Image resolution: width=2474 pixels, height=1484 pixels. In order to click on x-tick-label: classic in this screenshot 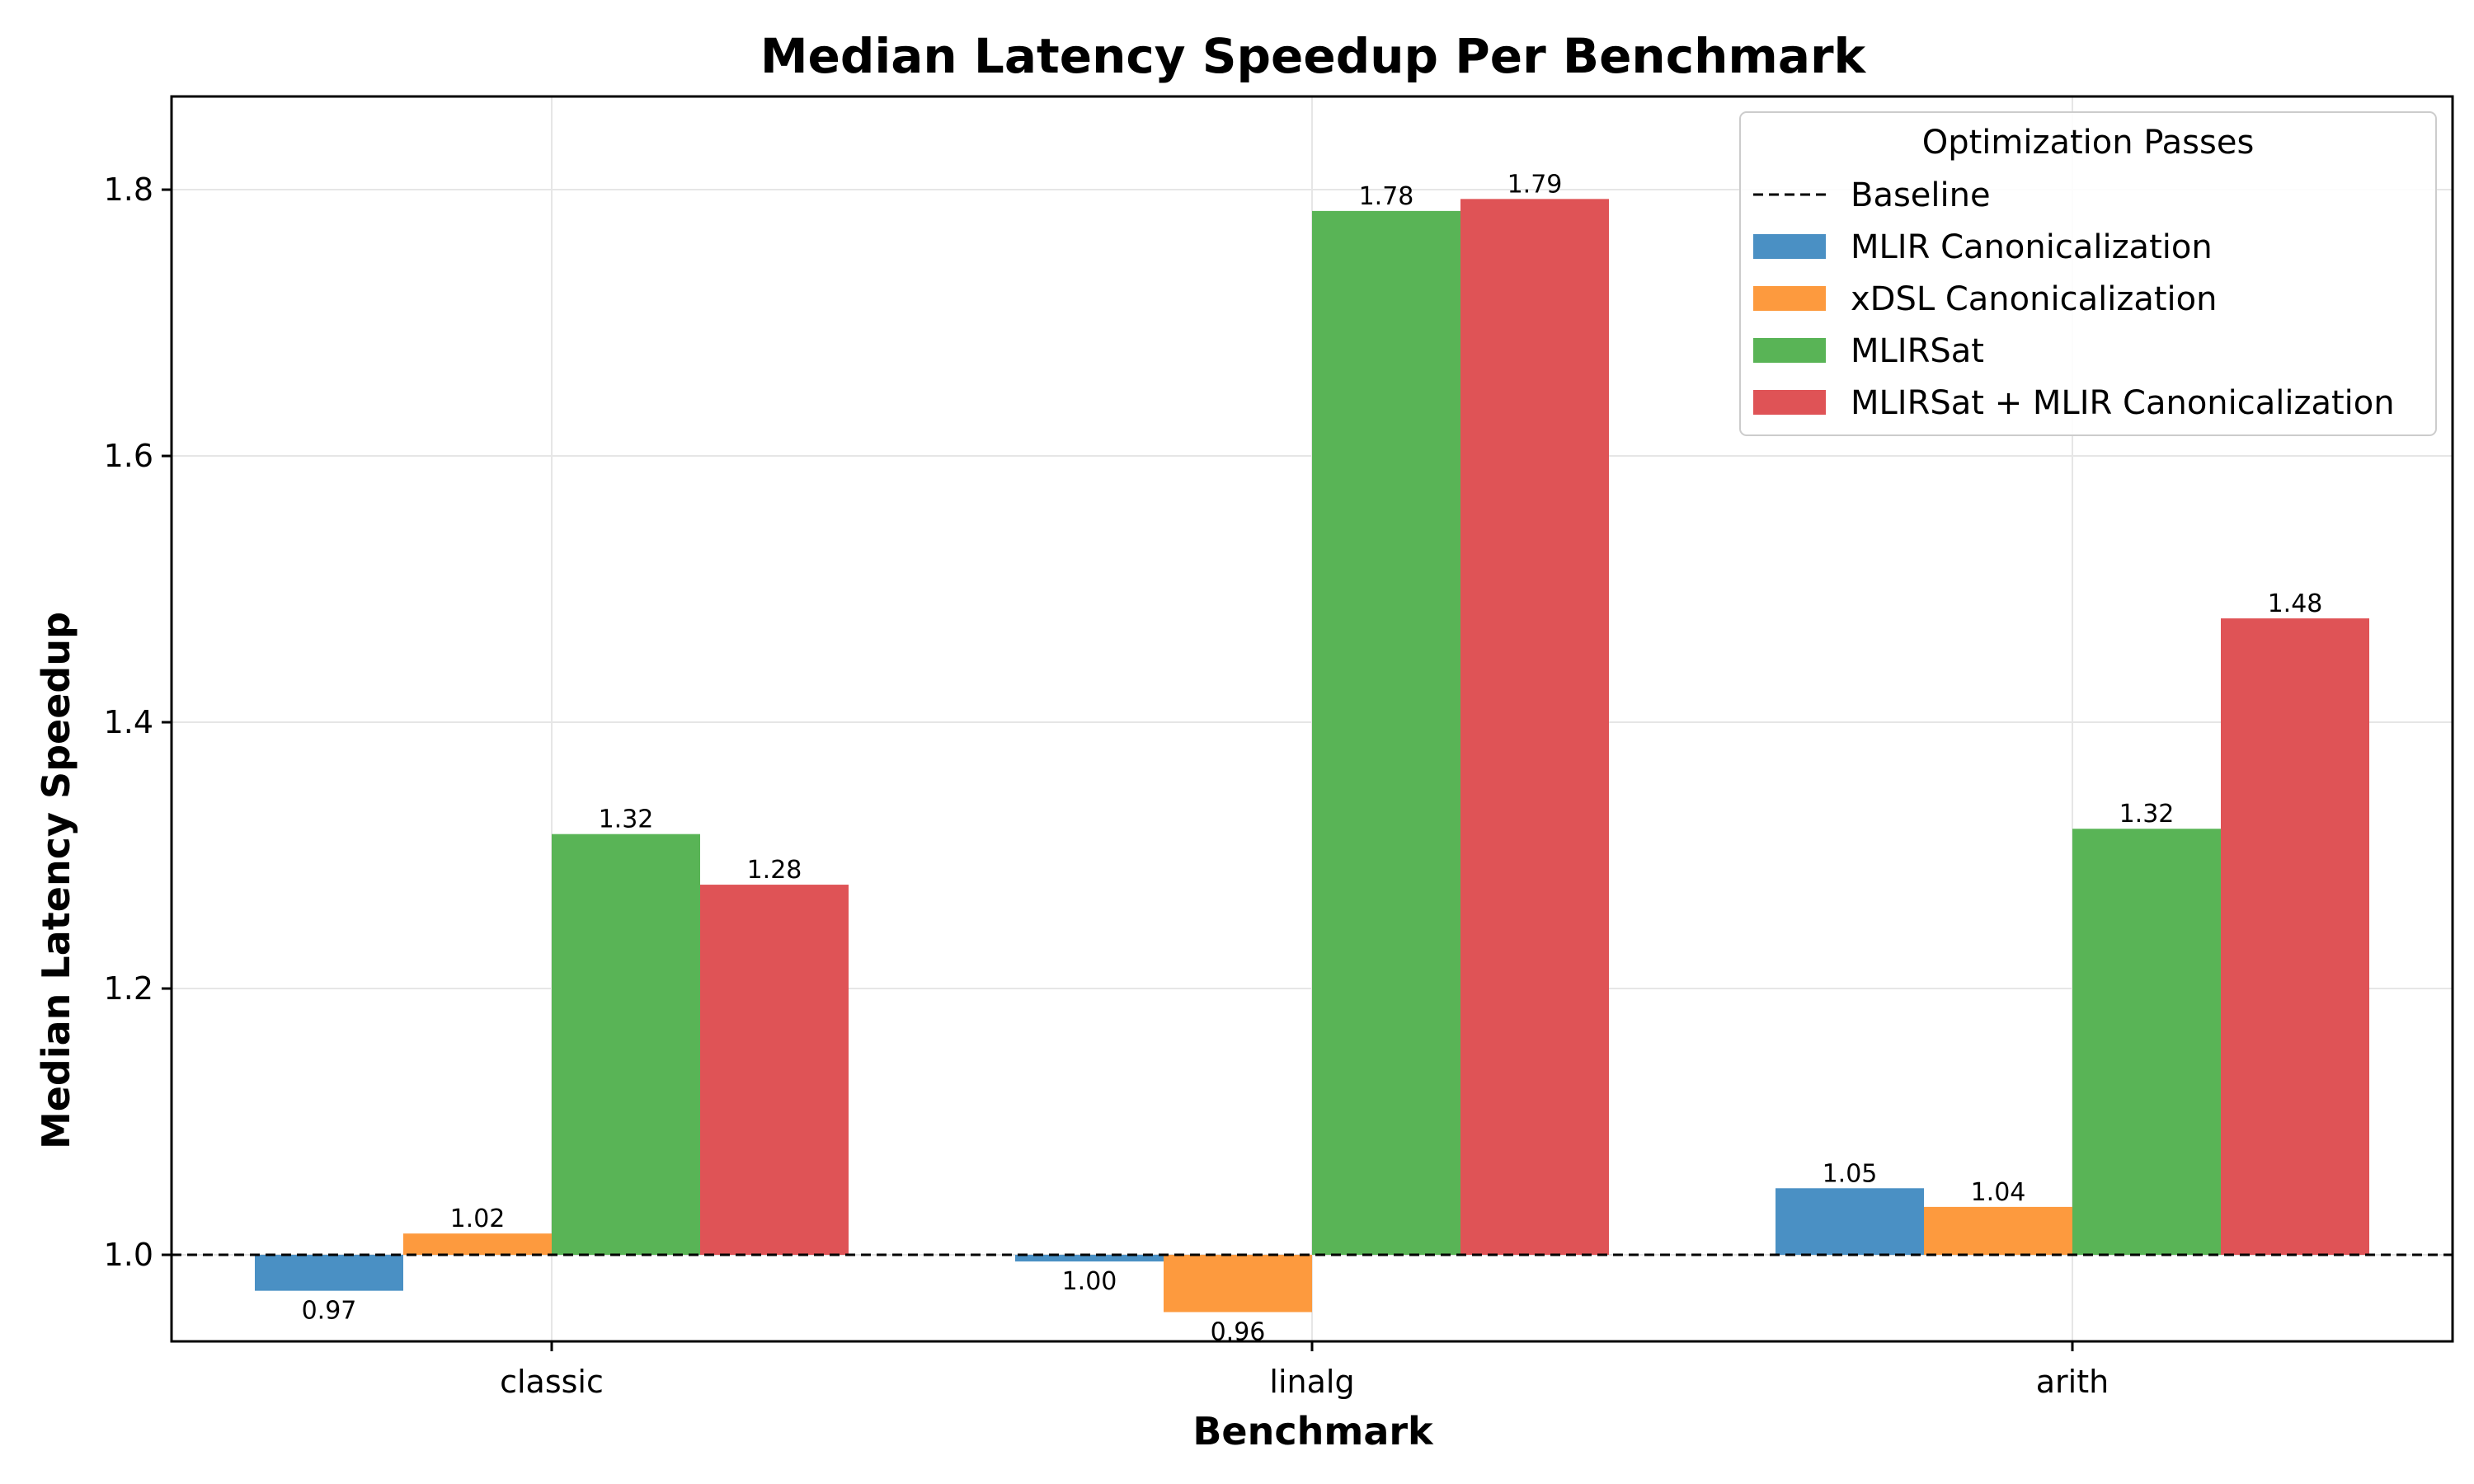, I will do `click(552, 1382)`.